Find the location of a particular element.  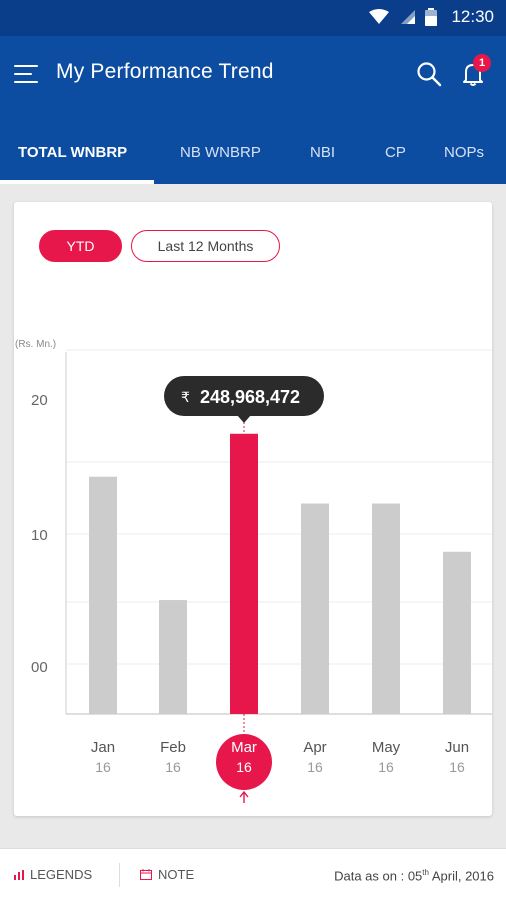

legends-button: LEGENDS is located at coordinates (53, 874).